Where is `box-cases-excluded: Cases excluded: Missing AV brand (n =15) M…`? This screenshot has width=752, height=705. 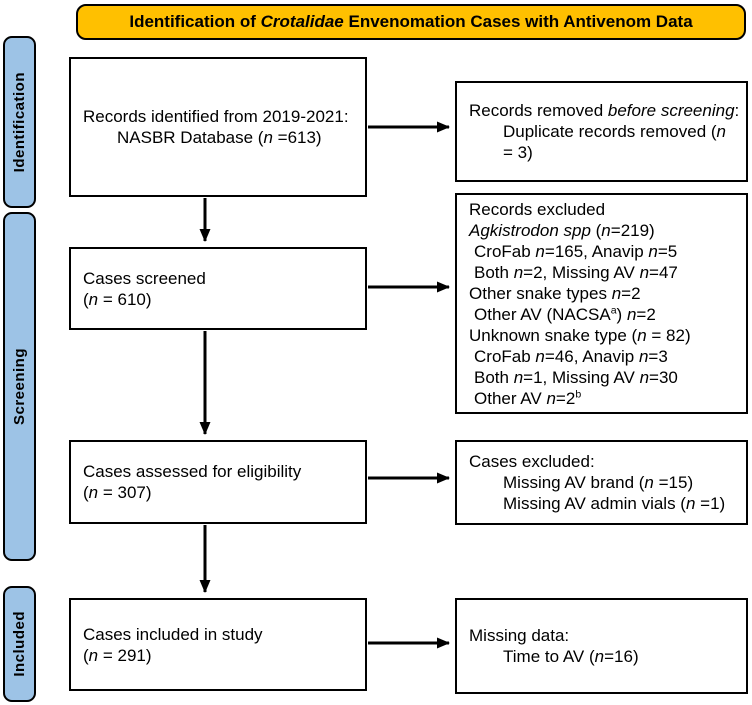
box-cases-excluded: Cases excluded: Missing AV brand (n =15) M… is located at coordinates (601, 482).